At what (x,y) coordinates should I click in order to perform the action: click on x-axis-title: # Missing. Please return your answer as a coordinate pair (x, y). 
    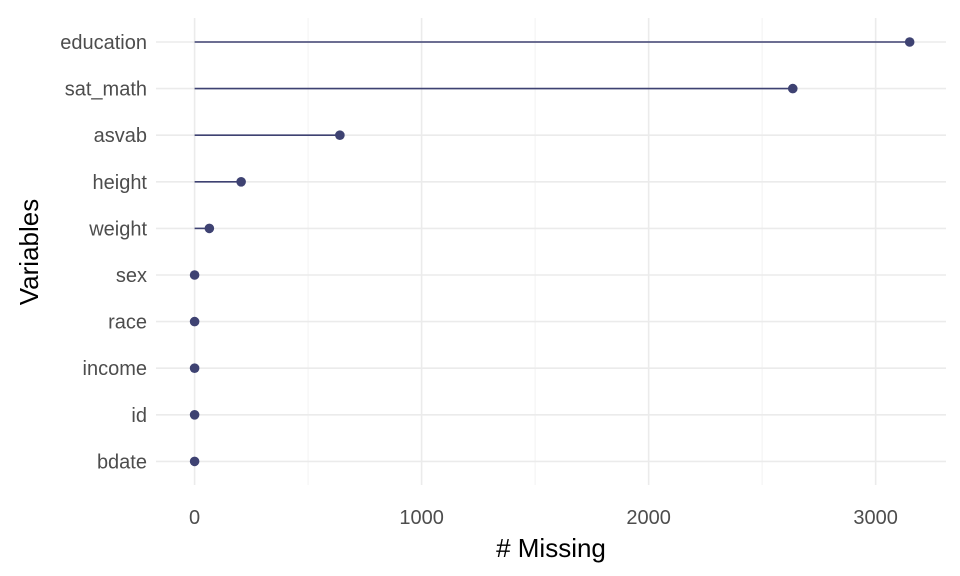
    Looking at the image, I should click on (551, 548).